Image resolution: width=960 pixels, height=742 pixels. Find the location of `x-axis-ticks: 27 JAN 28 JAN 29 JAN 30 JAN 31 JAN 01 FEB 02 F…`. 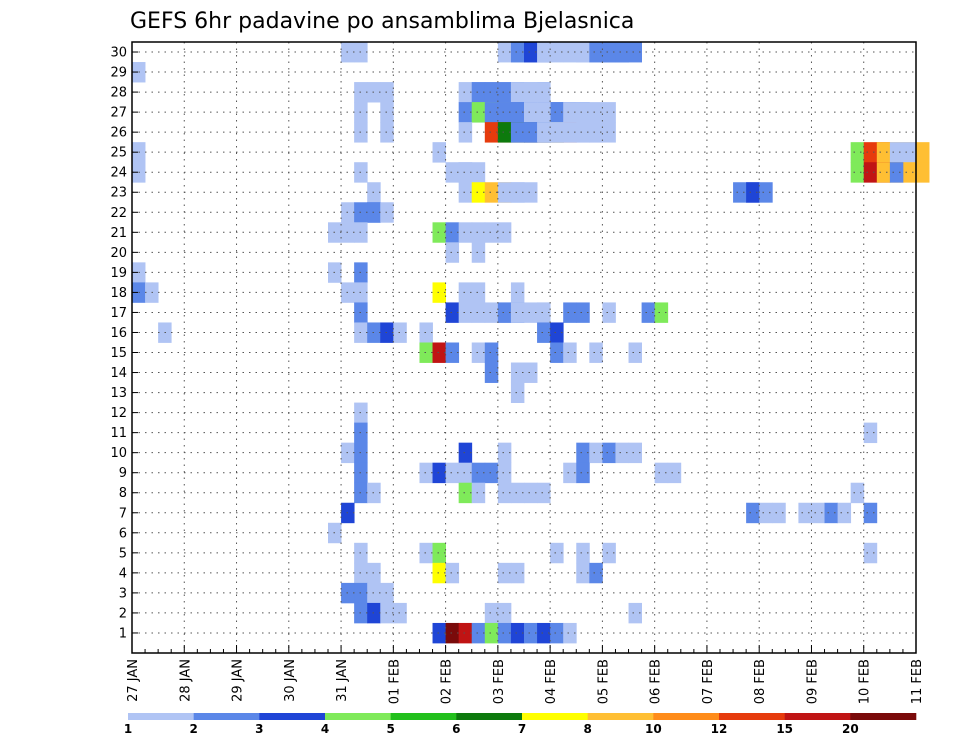

x-axis-ticks: 27 JAN 28 JAN 29 JAN 30 JAN 31 JAN 01 FEB 02 F… is located at coordinates (525, 674).